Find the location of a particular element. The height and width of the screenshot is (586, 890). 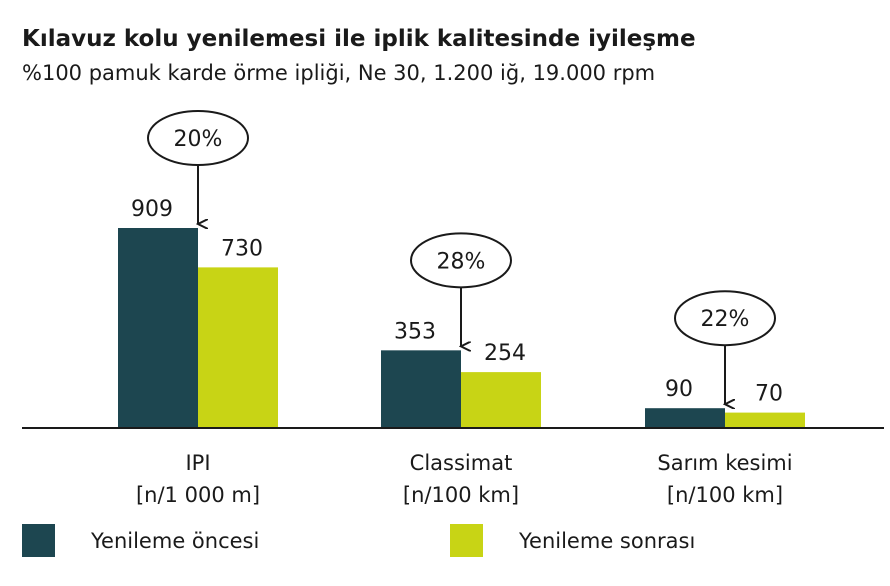

improvement-label-1: 28% is located at coordinates (461, 261).